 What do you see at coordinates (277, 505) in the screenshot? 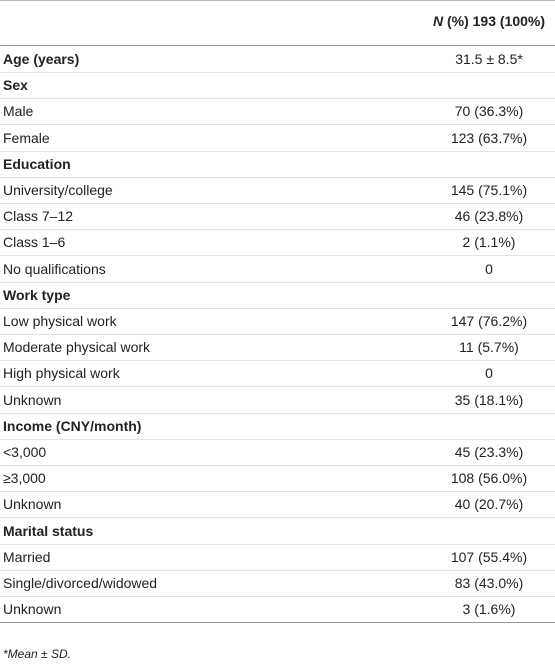
I see `table-row: Unknown 40 (20.7%)` at bounding box center [277, 505].